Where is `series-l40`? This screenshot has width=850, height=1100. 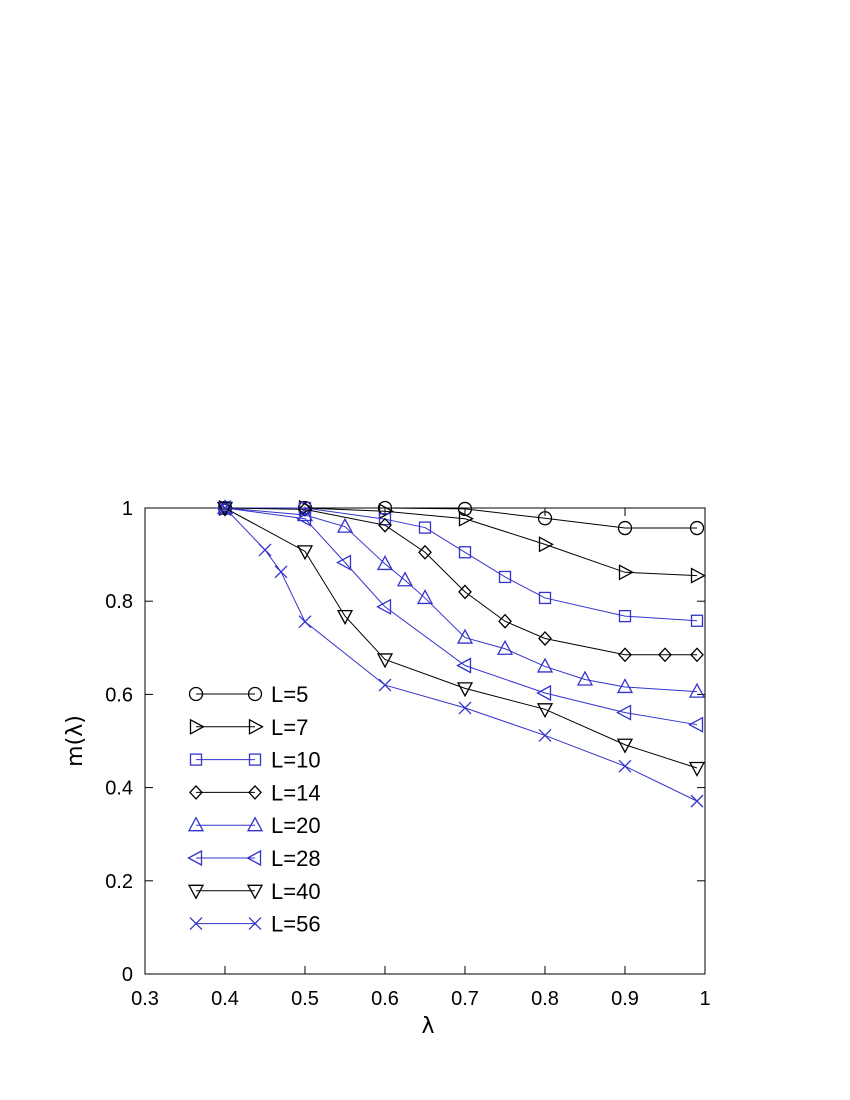 series-l40 is located at coordinates (461, 639).